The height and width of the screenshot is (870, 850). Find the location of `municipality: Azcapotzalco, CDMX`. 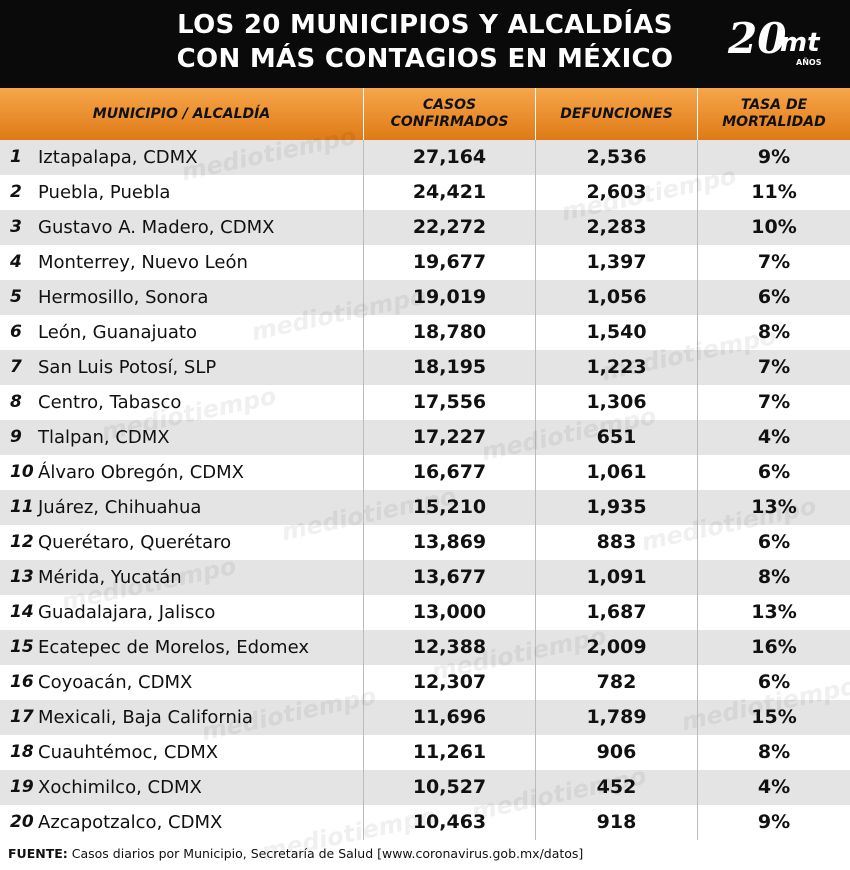

municipality: Azcapotzalco, CDMX is located at coordinates (130, 822).